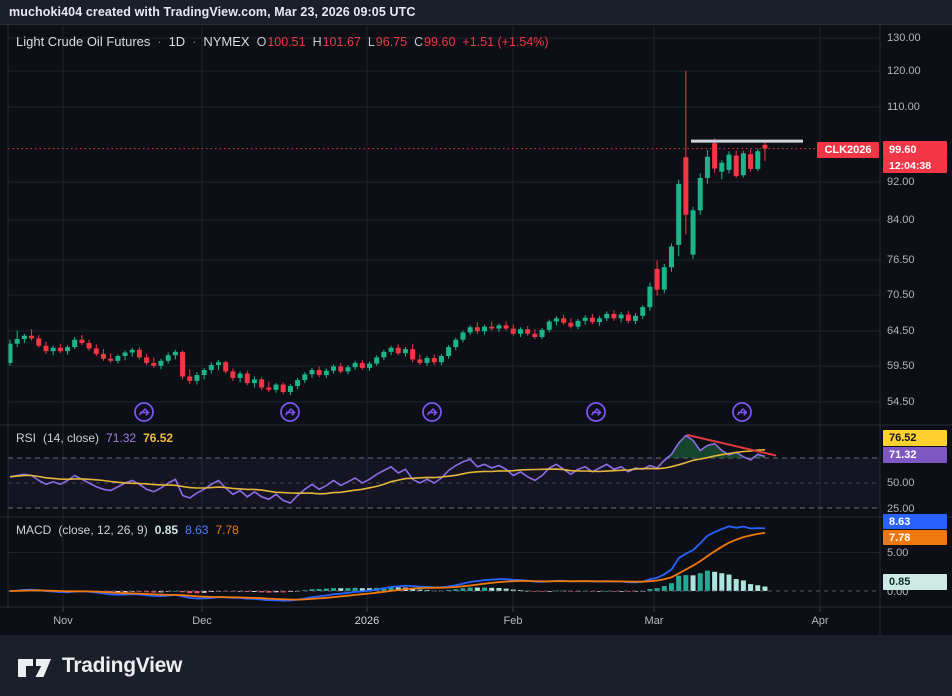  Describe the element at coordinates (122, 665) in the screenshot. I see `tradingview-logo-text: TradingView` at that location.